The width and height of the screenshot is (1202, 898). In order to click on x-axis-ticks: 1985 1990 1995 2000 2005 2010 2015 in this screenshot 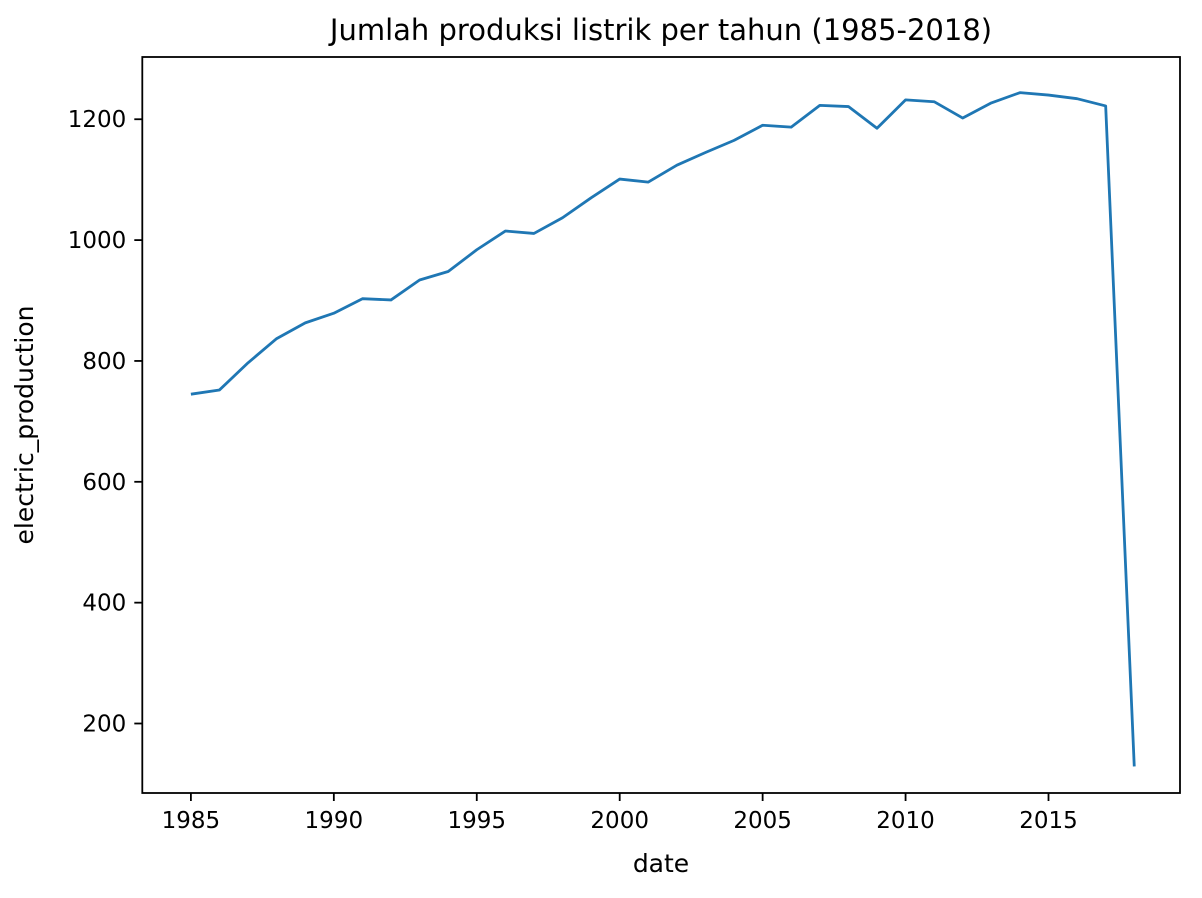, I will do `click(620, 813)`.